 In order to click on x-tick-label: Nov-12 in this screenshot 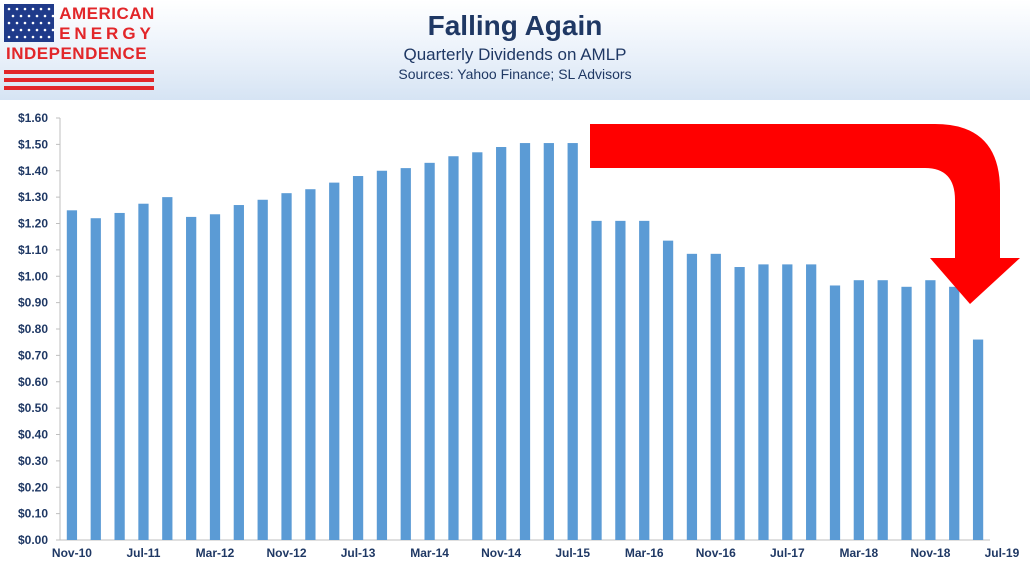, I will do `click(287, 553)`.